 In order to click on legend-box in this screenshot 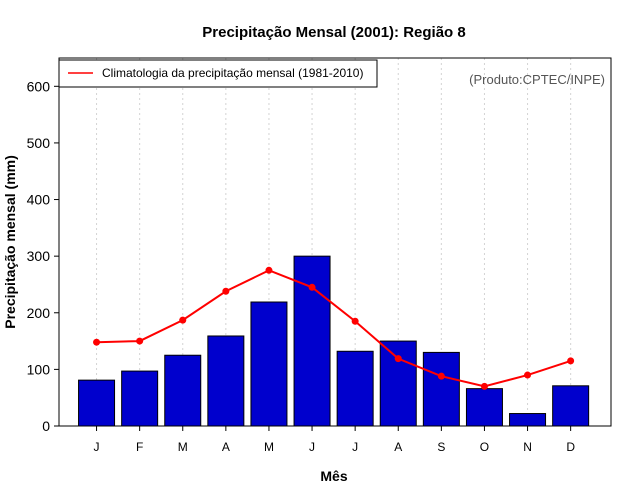, I will do `click(218, 73)`.